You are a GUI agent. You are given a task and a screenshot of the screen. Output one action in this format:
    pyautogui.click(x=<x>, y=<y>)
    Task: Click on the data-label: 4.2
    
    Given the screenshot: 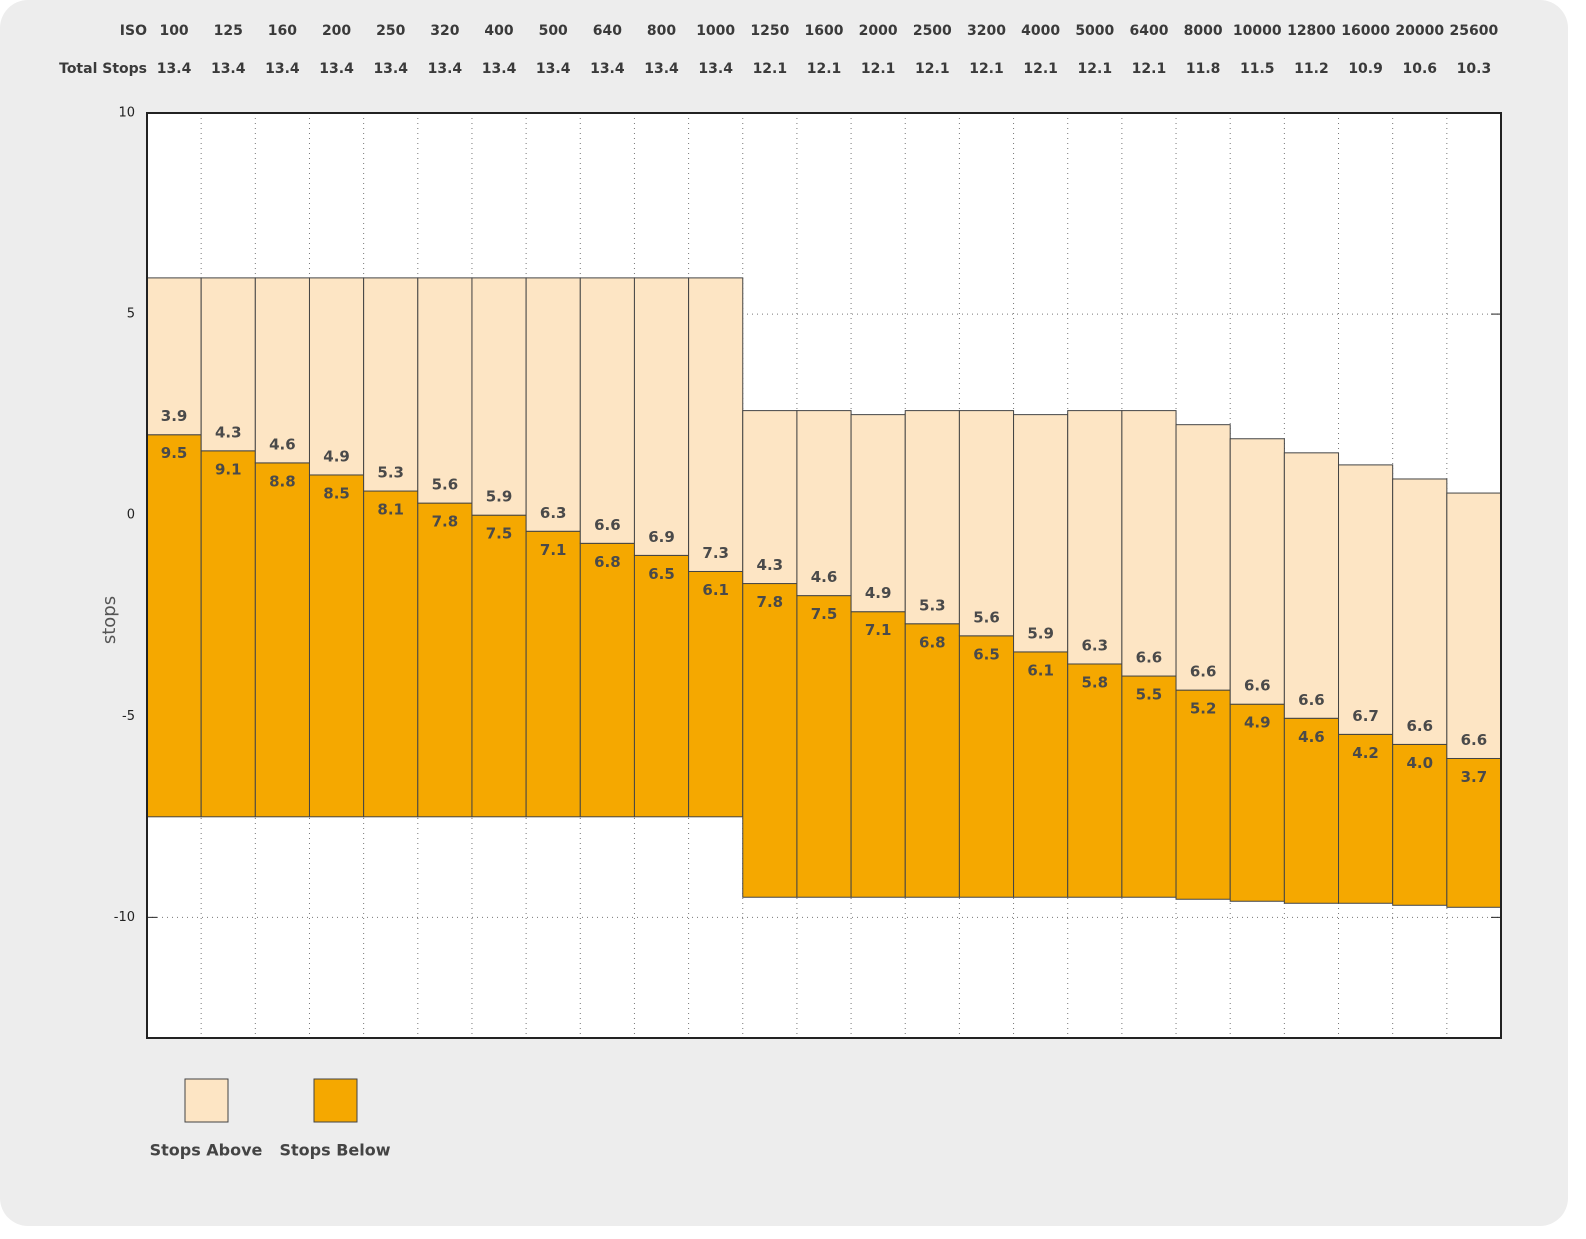 What is the action you would take?
    pyautogui.click(x=1365, y=753)
    